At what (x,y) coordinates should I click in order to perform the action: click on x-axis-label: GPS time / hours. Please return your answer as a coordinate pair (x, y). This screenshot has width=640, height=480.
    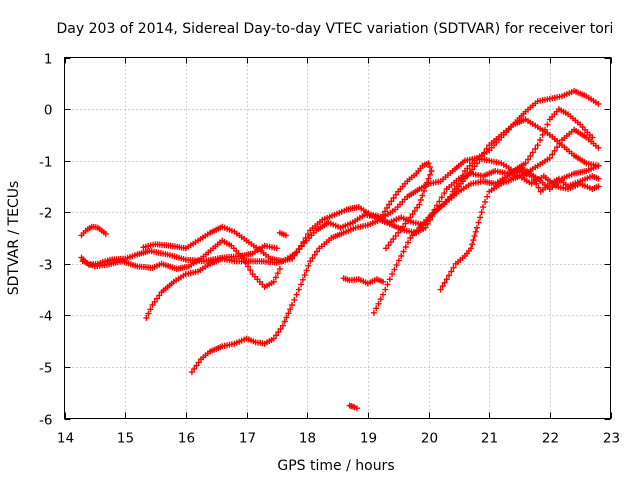
    Looking at the image, I should click on (335, 466).